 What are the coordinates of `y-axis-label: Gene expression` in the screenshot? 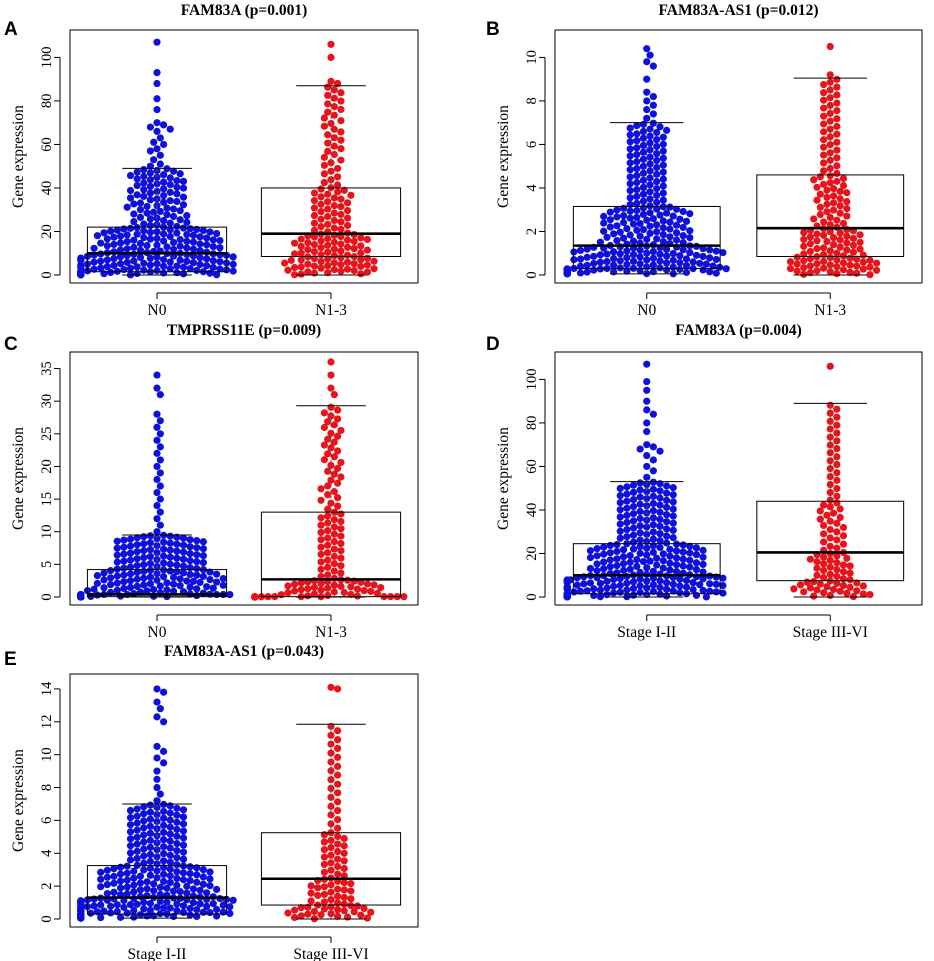 It's located at (18, 478).